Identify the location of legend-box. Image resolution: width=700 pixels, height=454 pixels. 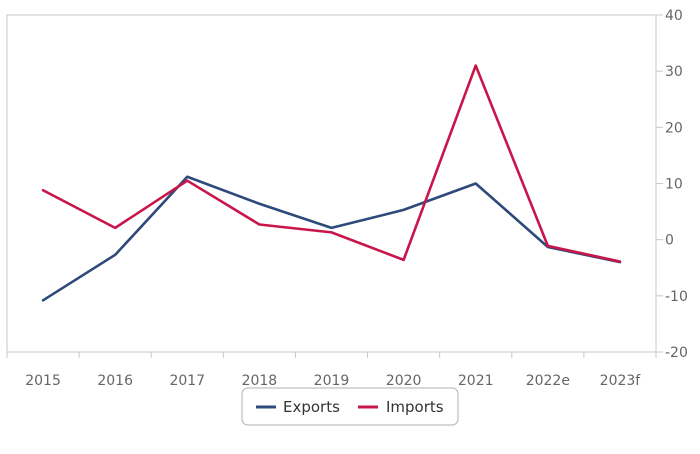
(350, 406).